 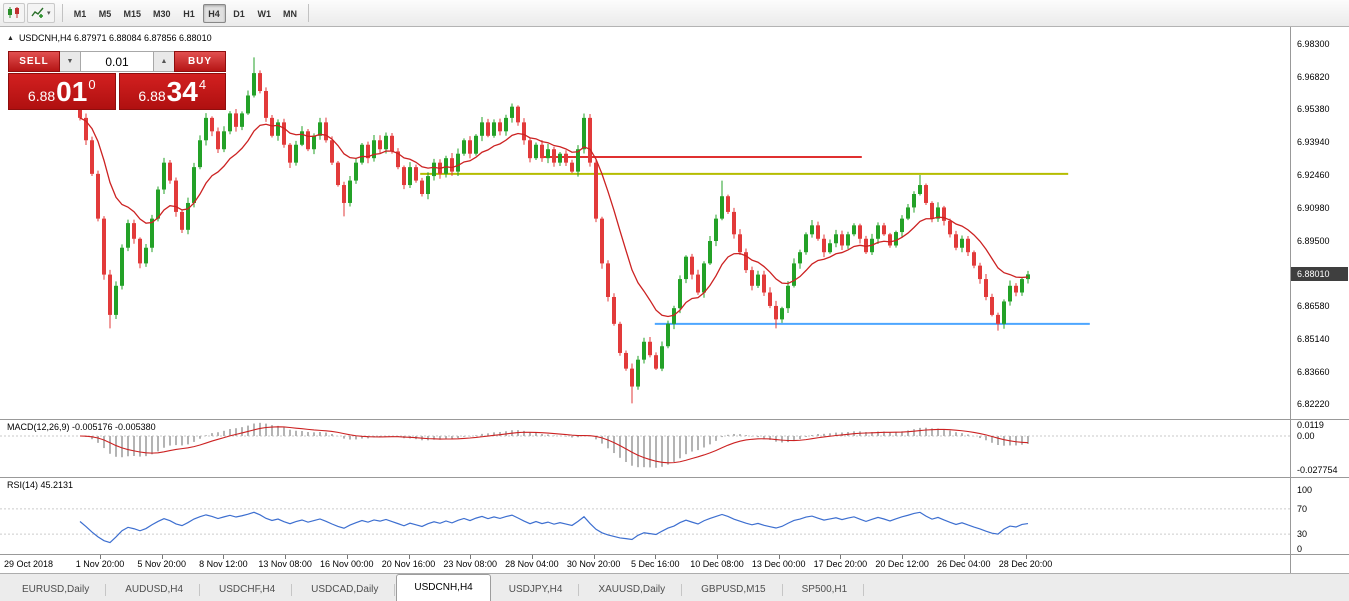 I want to click on timeframe-h1-button: H1, so click(x=189, y=13).